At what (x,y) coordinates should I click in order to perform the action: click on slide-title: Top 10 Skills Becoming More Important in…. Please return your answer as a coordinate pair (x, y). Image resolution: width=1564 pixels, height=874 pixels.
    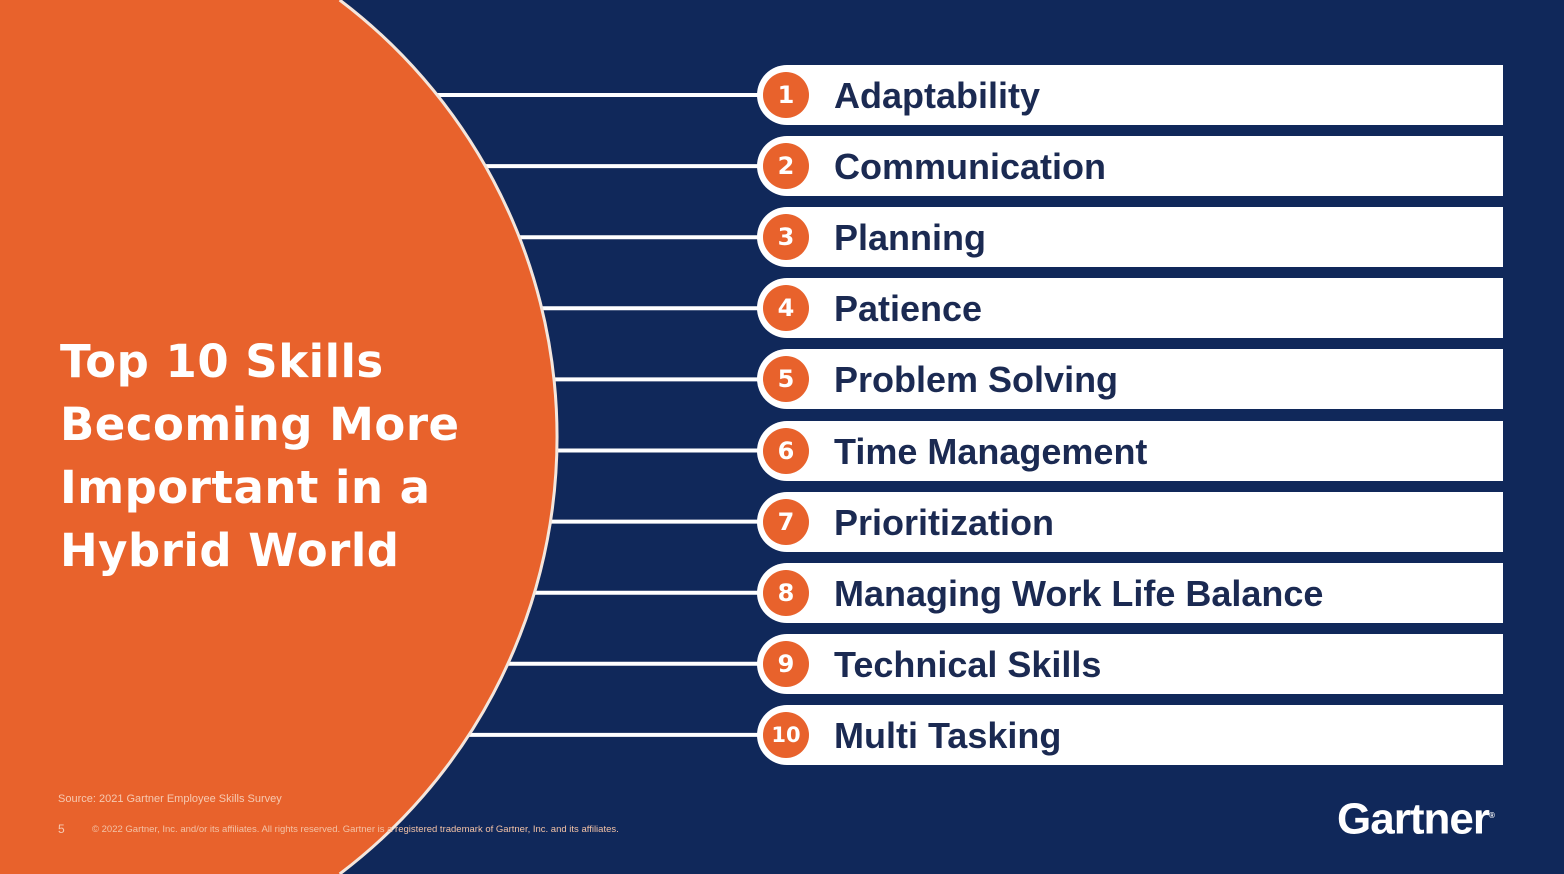
    Looking at the image, I should click on (260, 456).